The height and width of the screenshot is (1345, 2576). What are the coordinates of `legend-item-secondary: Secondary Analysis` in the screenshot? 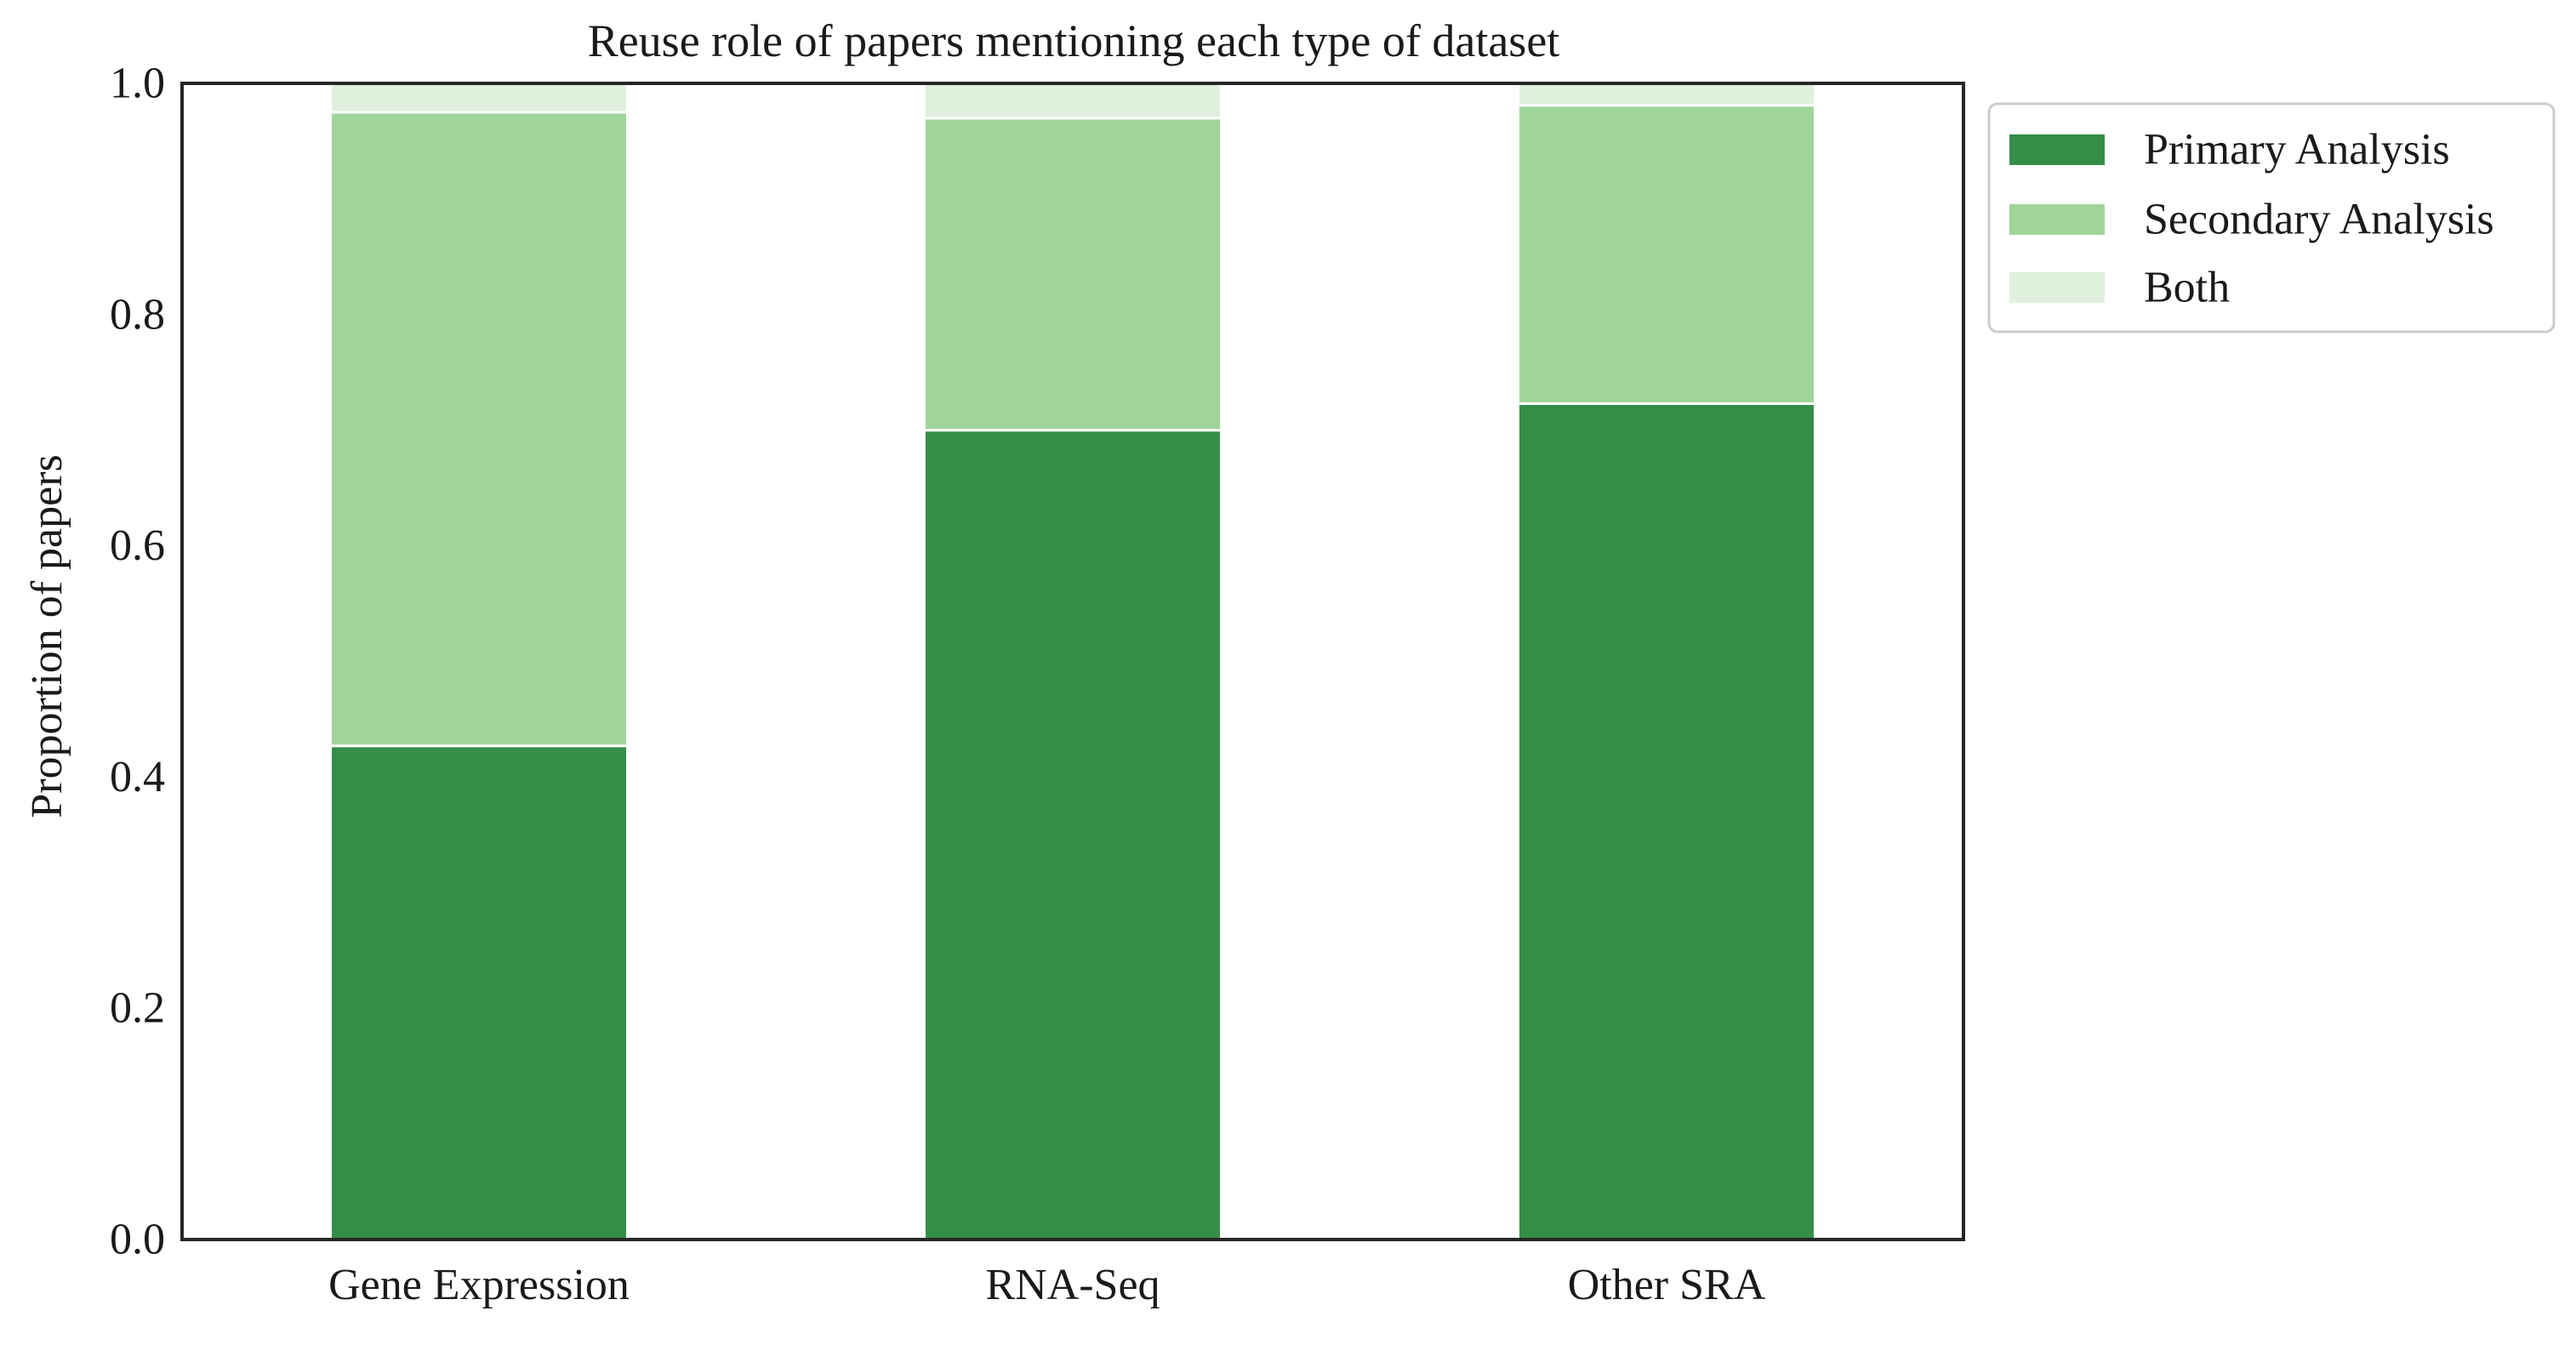 It's located at (2251, 220).